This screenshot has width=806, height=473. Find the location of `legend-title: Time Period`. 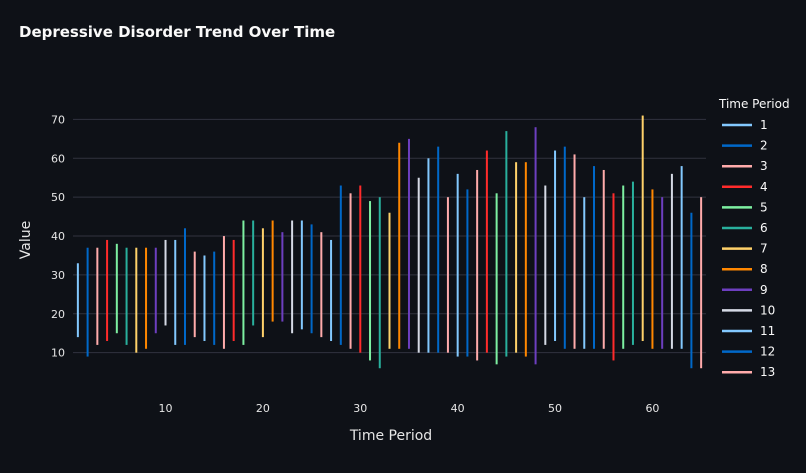

legend-title: Time Period is located at coordinates (754, 104).